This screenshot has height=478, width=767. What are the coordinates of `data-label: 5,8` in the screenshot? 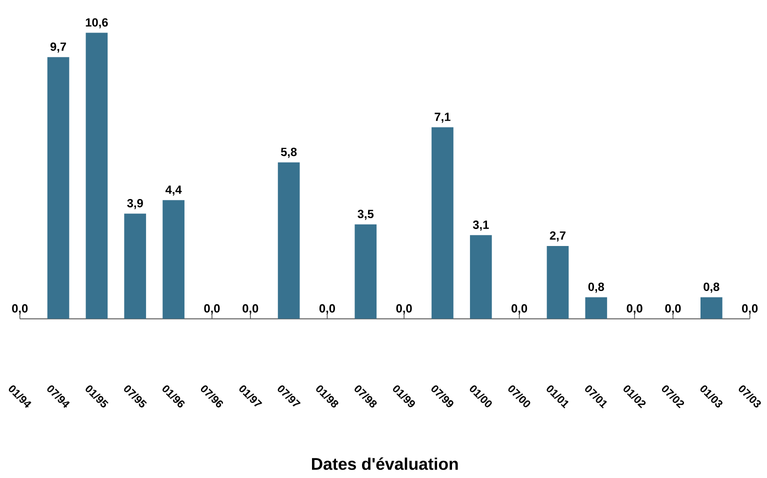 It's located at (288, 153).